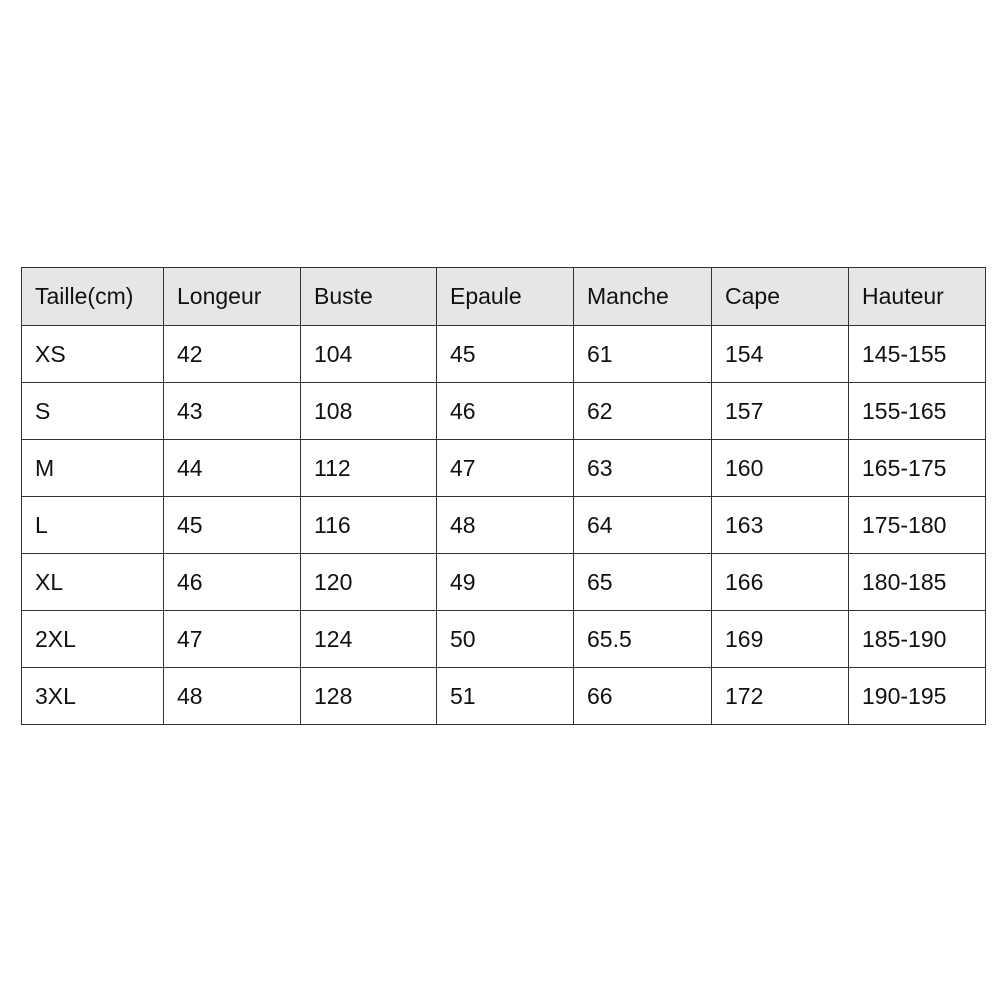 The width and height of the screenshot is (1000, 1000). What do you see at coordinates (368, 582) in the screenshot?
I see `table-cell: 120` at bounding box center [368, 582].